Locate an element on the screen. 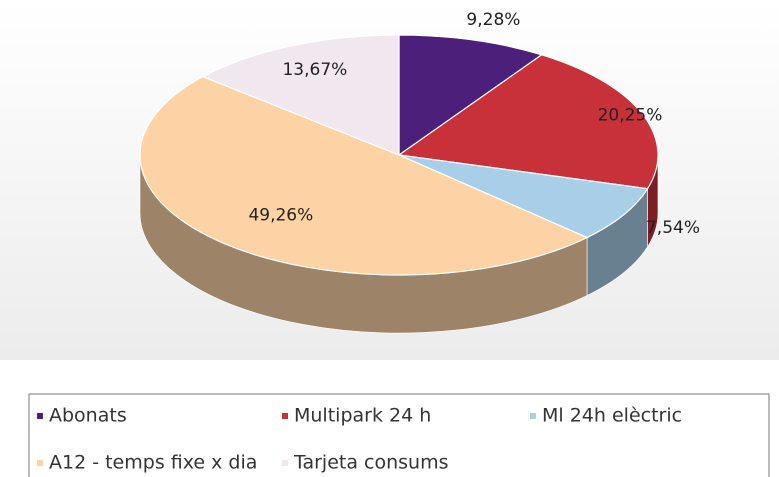 The width and height of the screenshot is (779, 477). data-label: 7,54% is located at coordinates (673, 228).